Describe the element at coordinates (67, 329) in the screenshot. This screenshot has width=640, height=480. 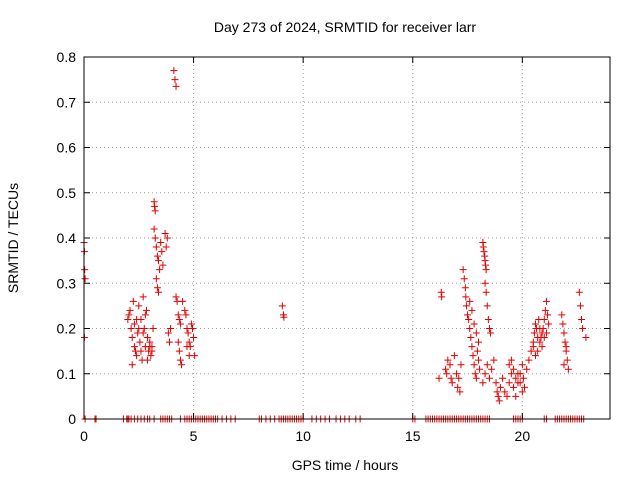
I see `y-tick-label: 0.2` at that location.